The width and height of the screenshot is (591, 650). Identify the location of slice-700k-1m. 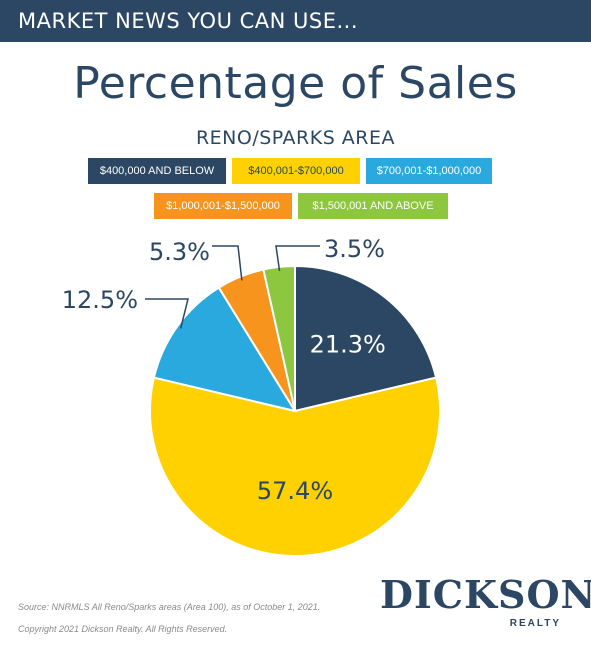
(225, 349).